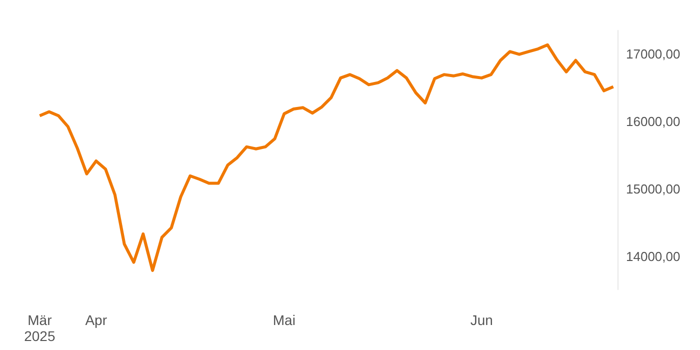 The height and width of the screenshot is (350, 700). I want to click on x-tick-label: Jun, so click(481, 320).